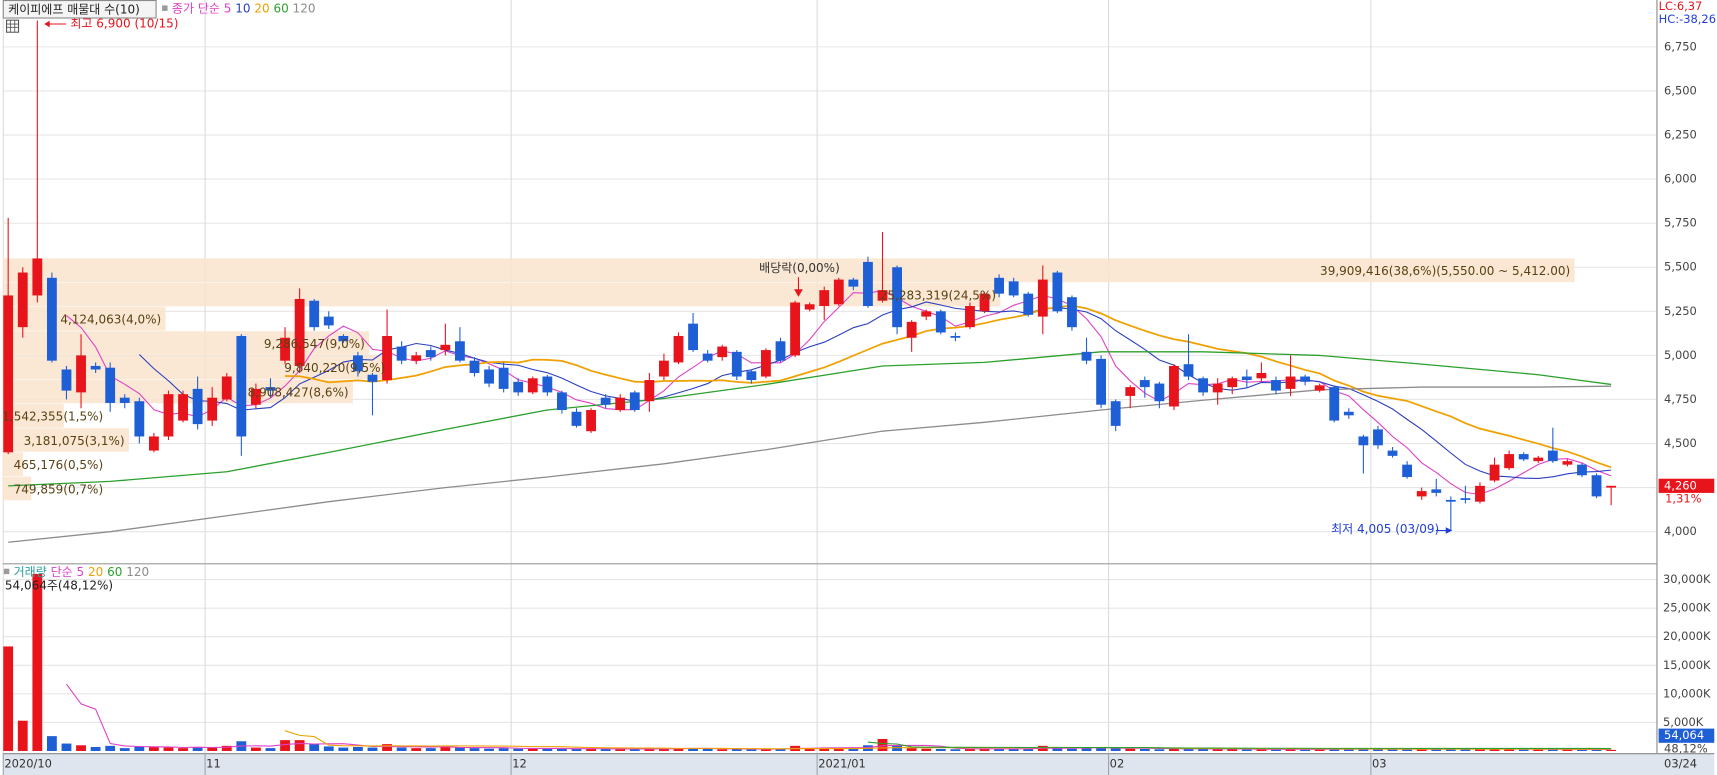 The image size is (1717, 775). What do you see at coordinates (1683, 722) in the screenshot?
I see `y-tick-label: 5,000K` at bounding box center [1683, 722].